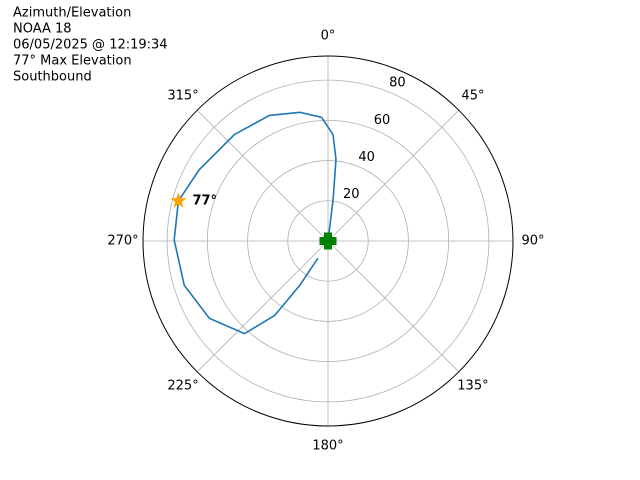  I want to click on start-marker, so click(328, 241).